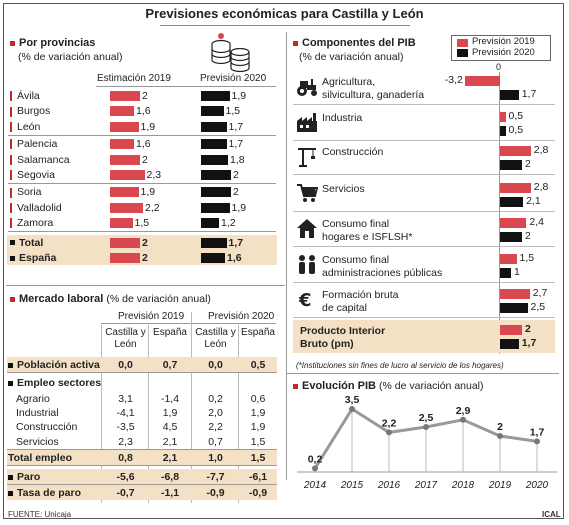 The height and width of the screenshot is (525, 569). I want to click on provincias-subtitle: (% de variación anual), so click(70, 57).